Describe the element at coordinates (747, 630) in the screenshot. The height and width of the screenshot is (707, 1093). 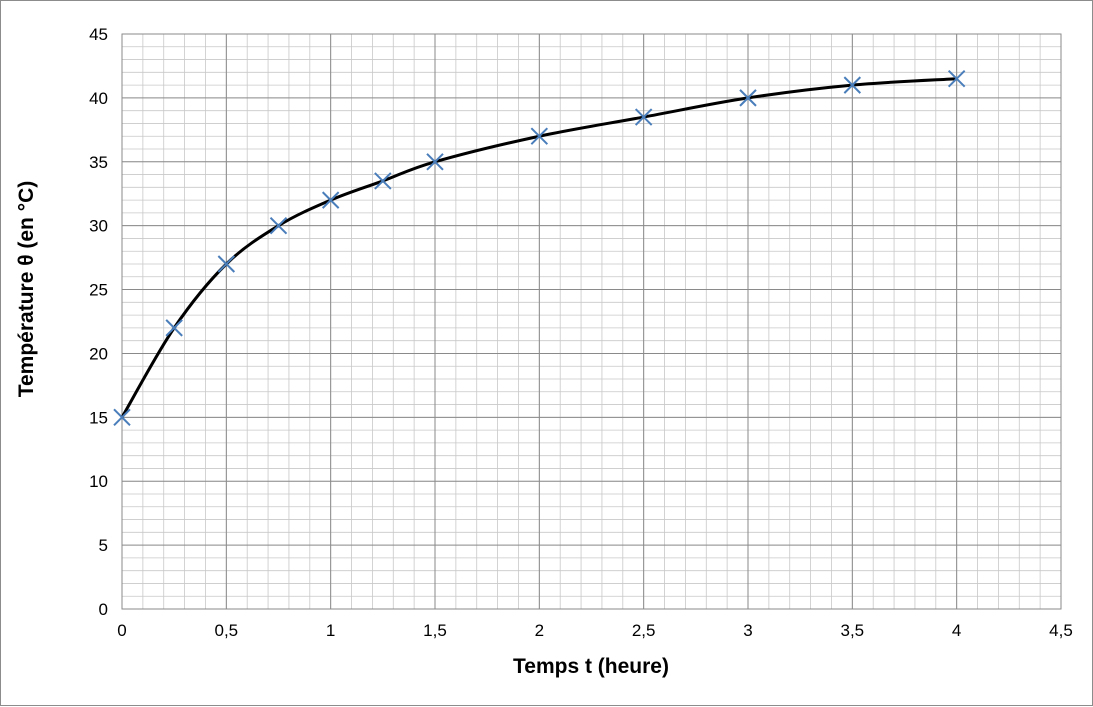
I see `x-tick-label: 3` at that location.